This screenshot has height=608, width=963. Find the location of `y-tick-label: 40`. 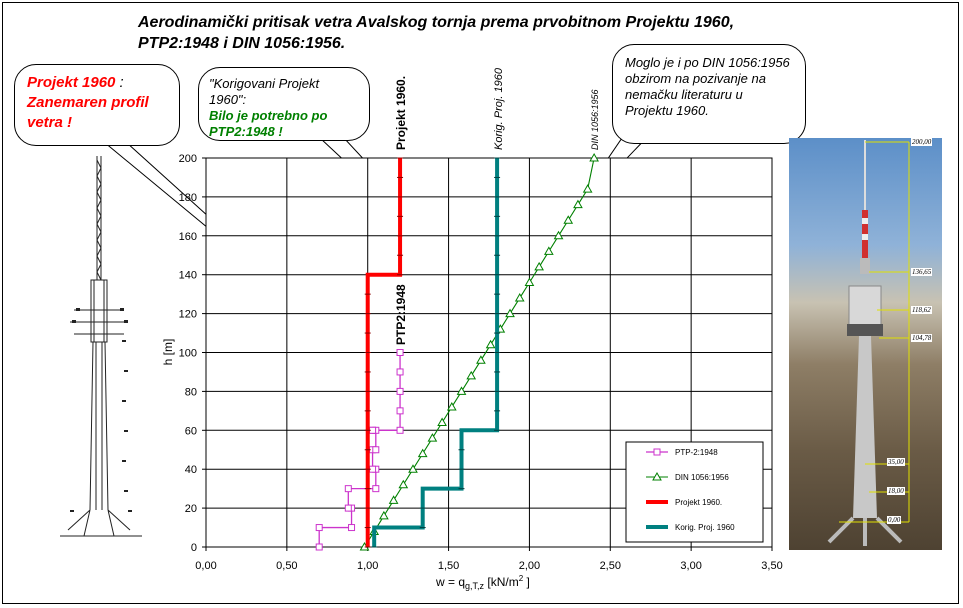

y-tick-label: 40 is located at coordinates (191, 470).